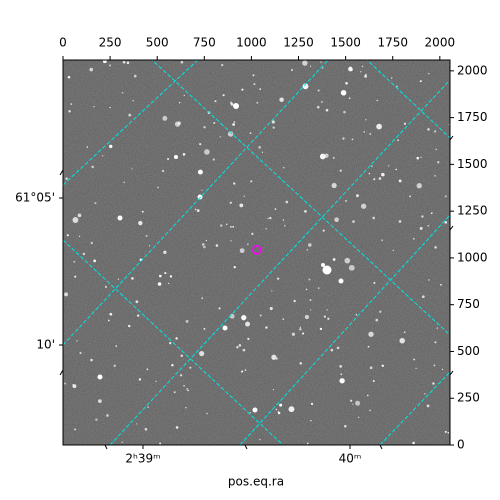 Image resolution: width=500 pixels, height=500 pixels. Describe the element at coordinates (251, 43) in the screenshot. I see `x-tick-label: 1000` at that location.